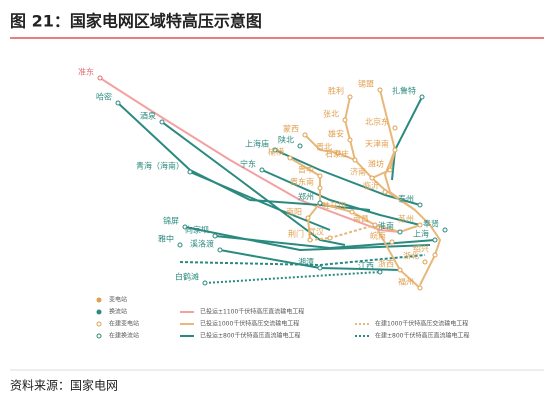 This screenshot has width=554, height=404. I want to click on station-label: 天津南, so click(377, 144).